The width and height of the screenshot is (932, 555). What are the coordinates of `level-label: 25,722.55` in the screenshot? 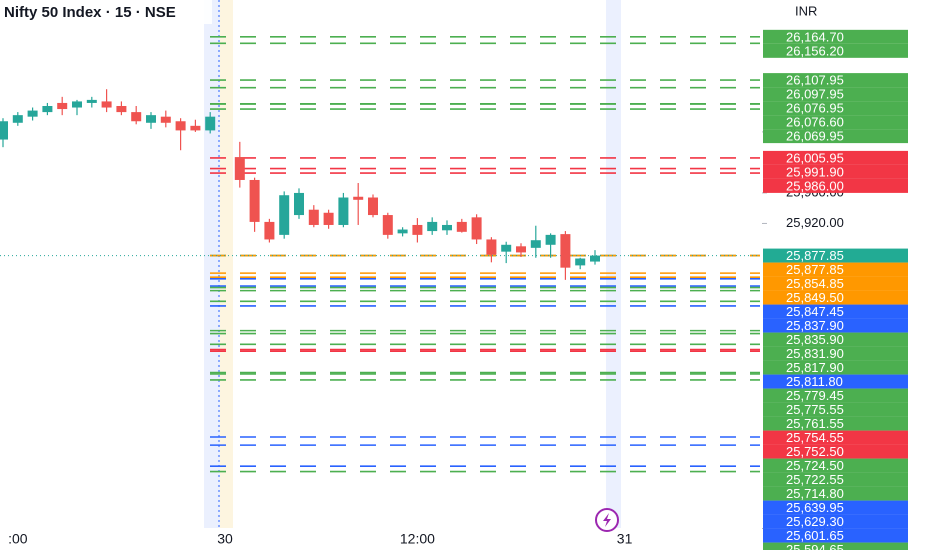 It's located at (815, 479).